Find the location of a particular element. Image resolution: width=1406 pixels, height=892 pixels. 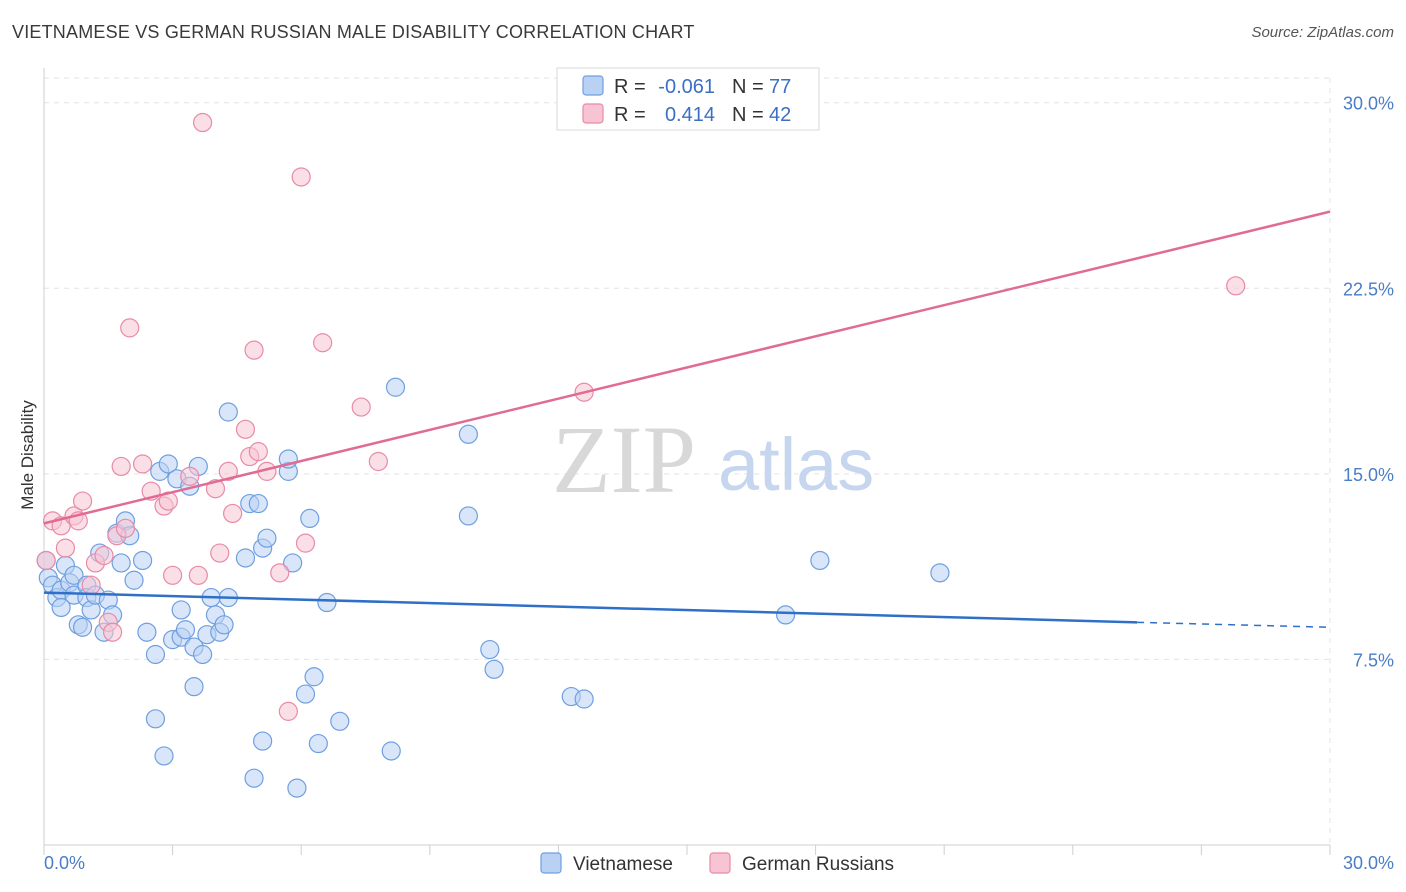

series-legend-german-russian: German Russians is located at coordinates (818, 864).